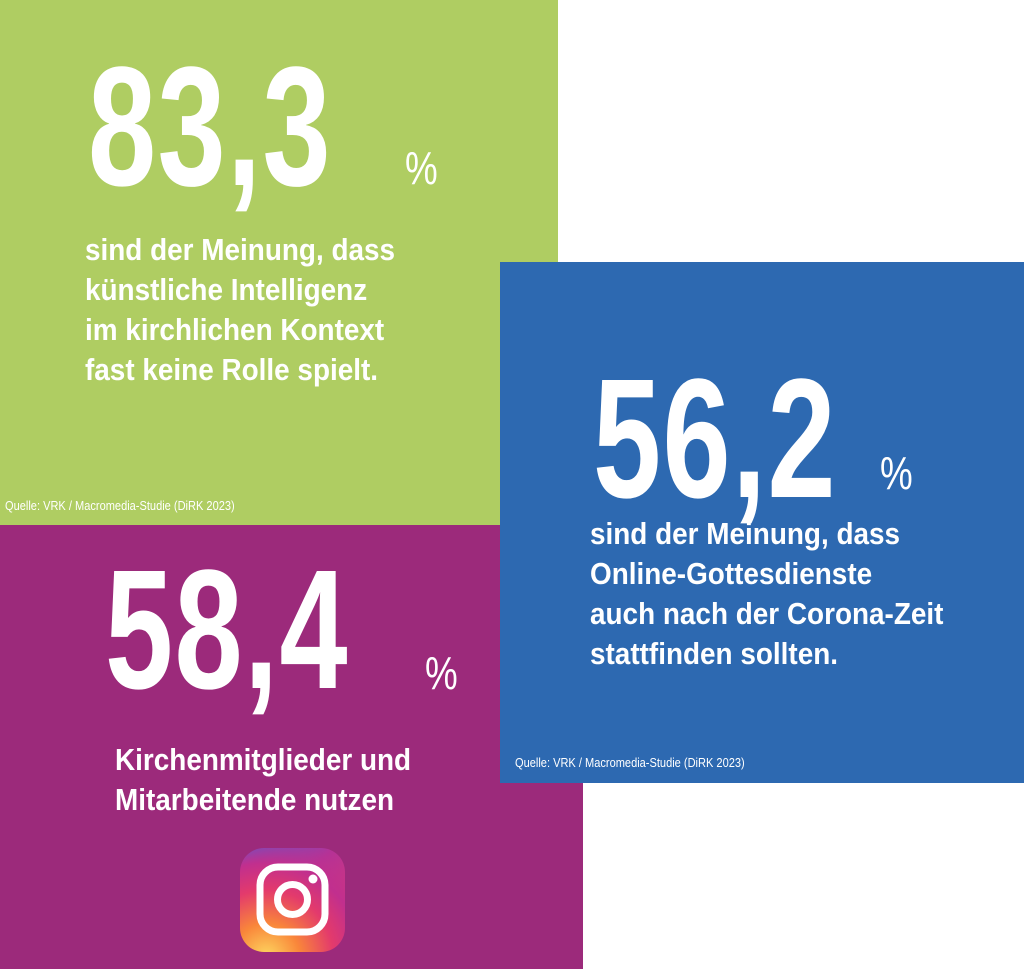 This screenshot has height=969, width=1024. I want to click on stat-value: 83,3, so click(210, 127).